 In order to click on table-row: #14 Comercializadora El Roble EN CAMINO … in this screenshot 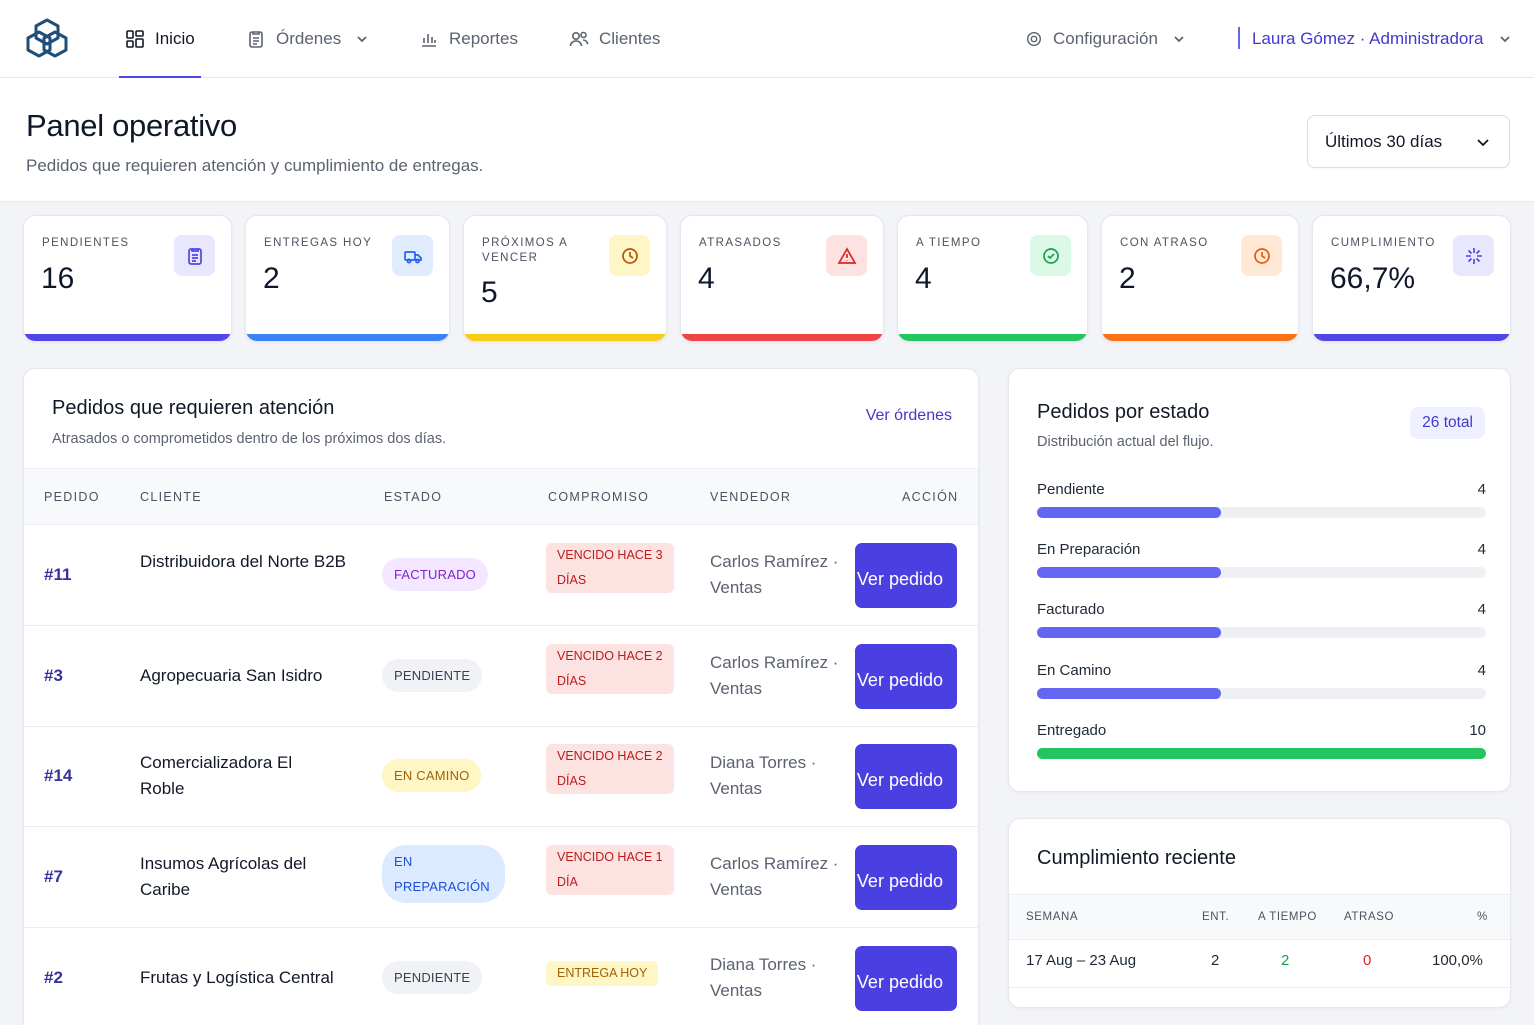, I will do `click(501, 776)`.